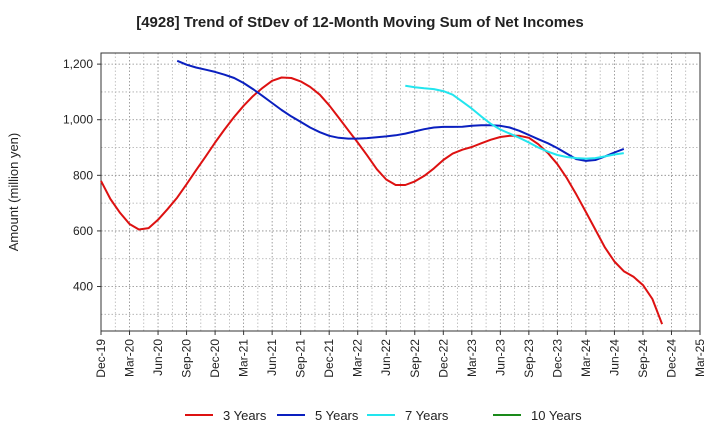  I want to click on legend-label: 7 Years, so click(427, 415).